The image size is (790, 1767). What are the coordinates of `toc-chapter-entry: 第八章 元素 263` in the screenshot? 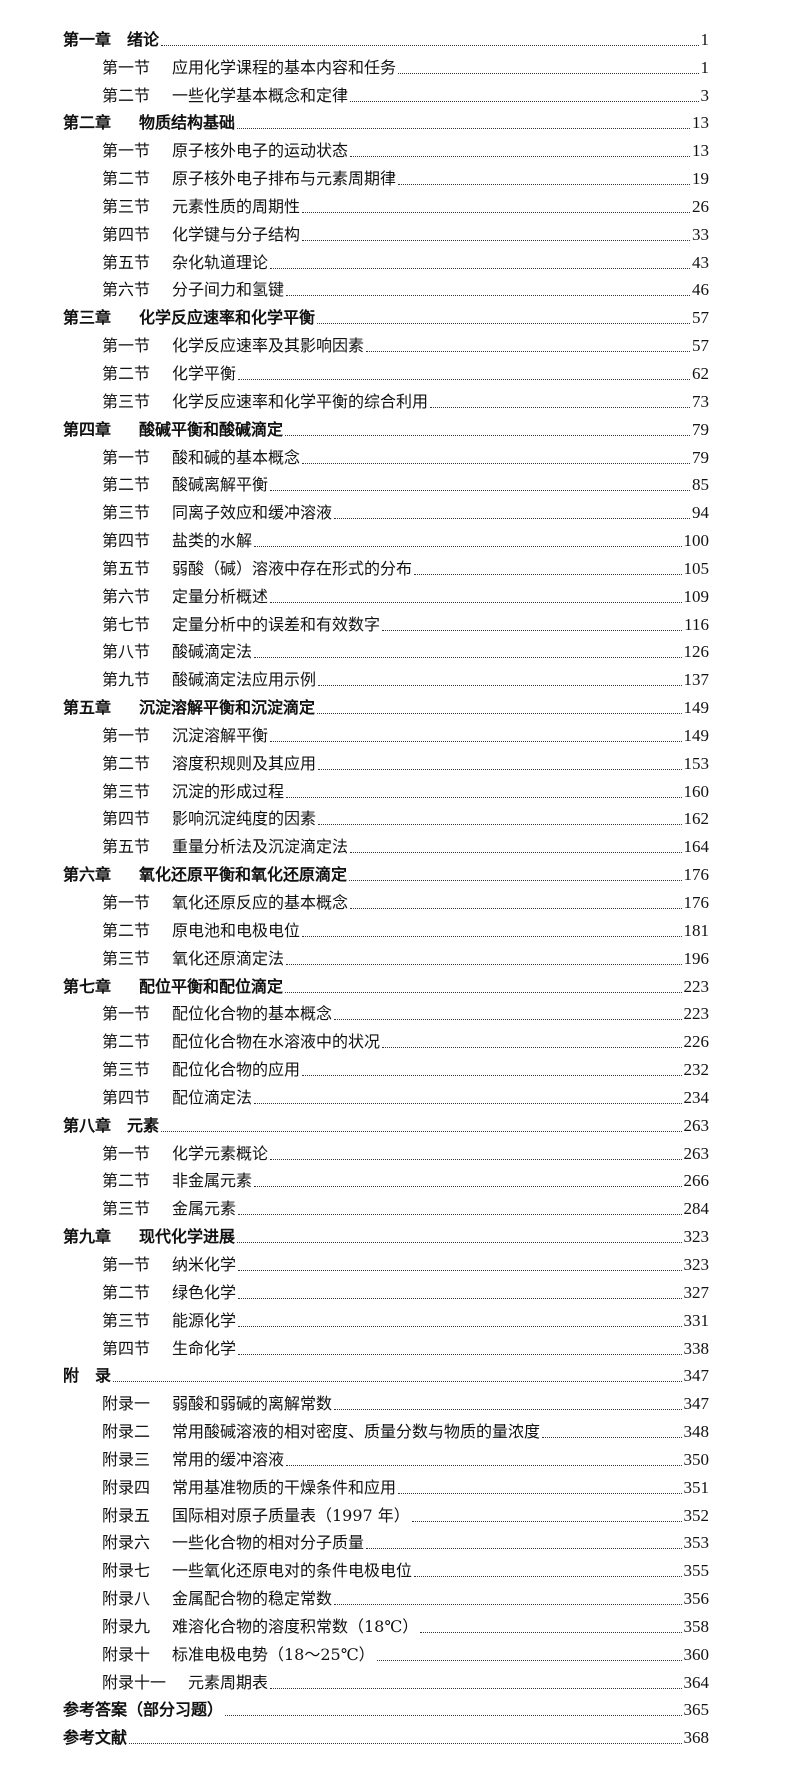 It's located at (386, 1122).